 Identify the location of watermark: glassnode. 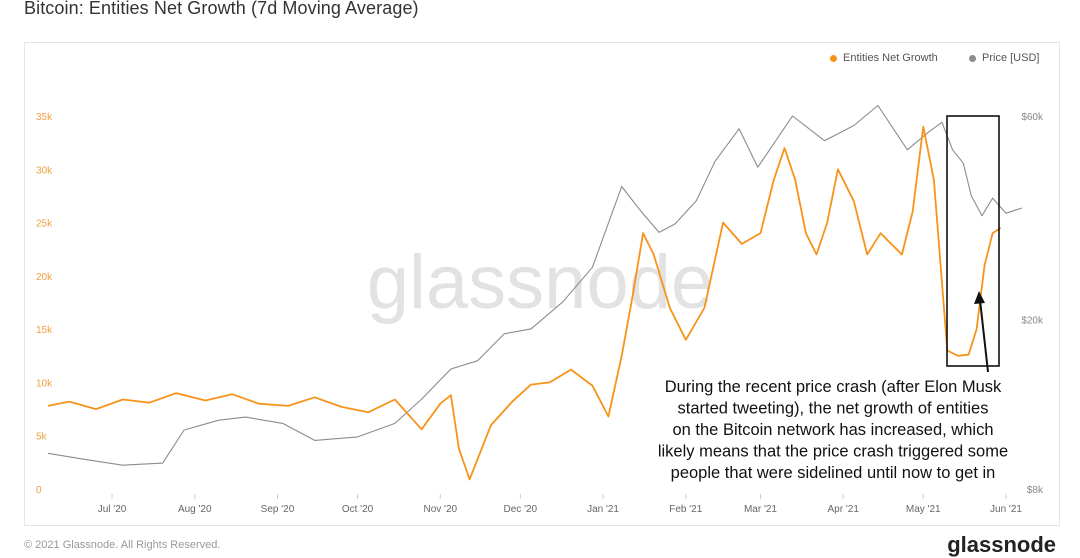
(540, 282).